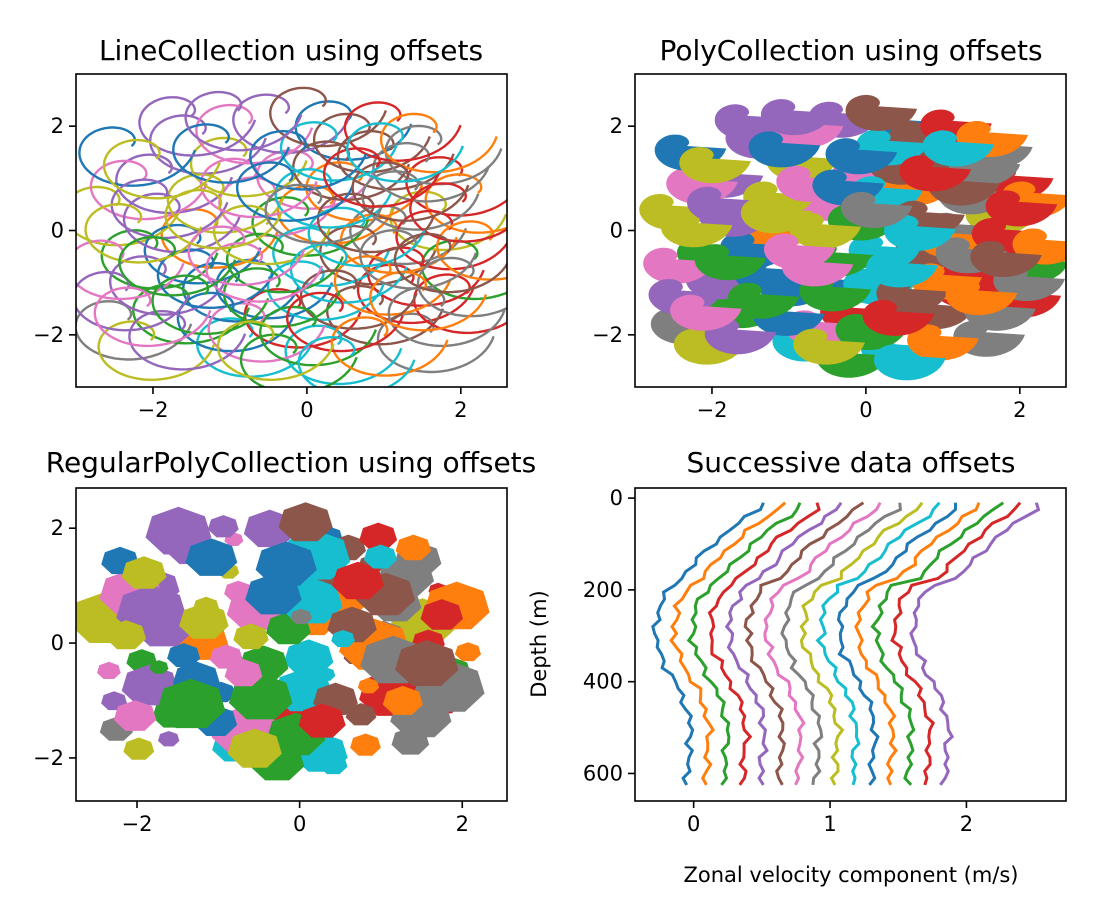  I want to click on y-tick-label: −2, so click(48, 335).